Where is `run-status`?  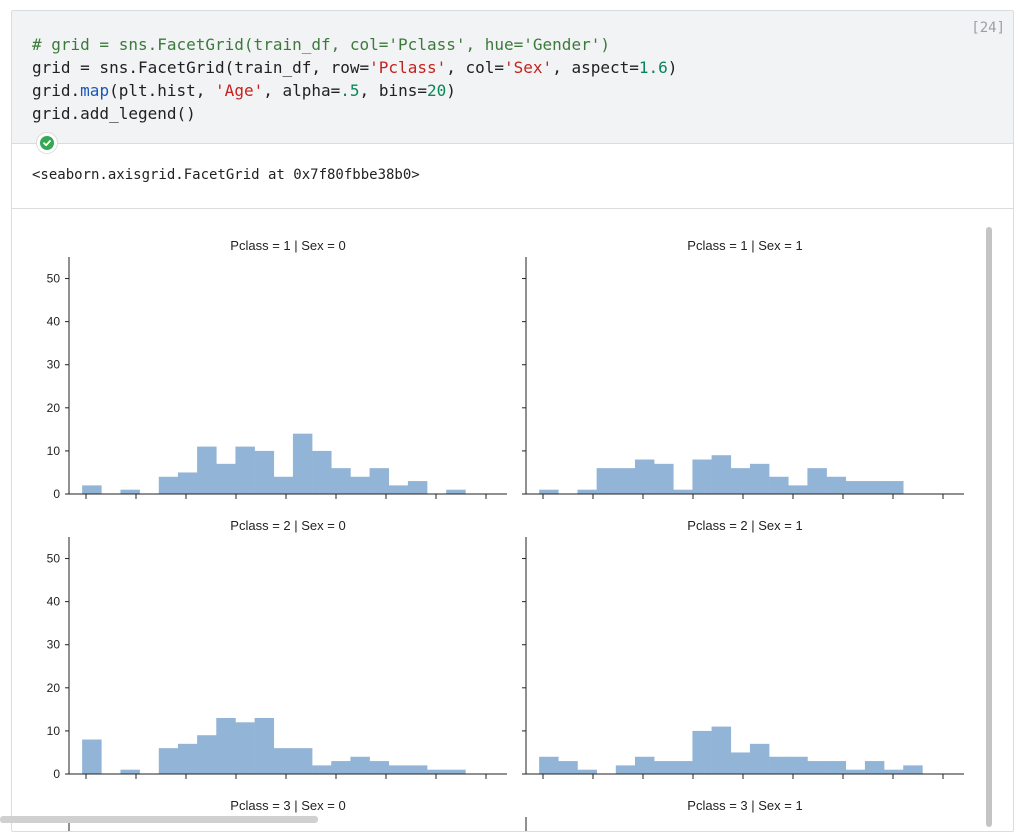 run-status is located at coordinates (47, 143).